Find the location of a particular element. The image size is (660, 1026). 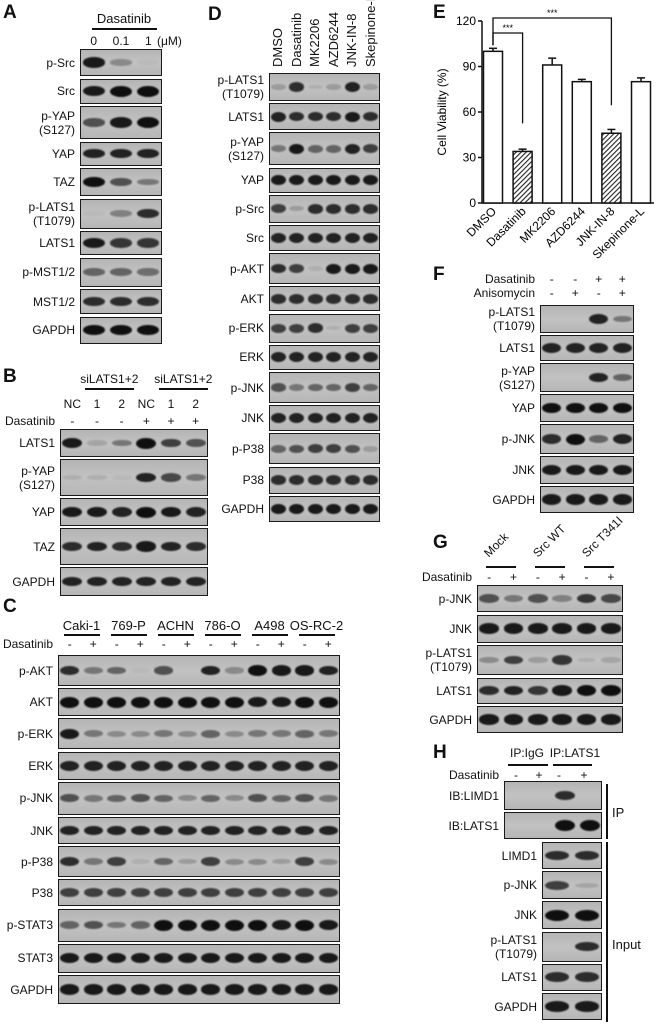

treatment-label: Anisomycin is located at coordinates (504, 293).